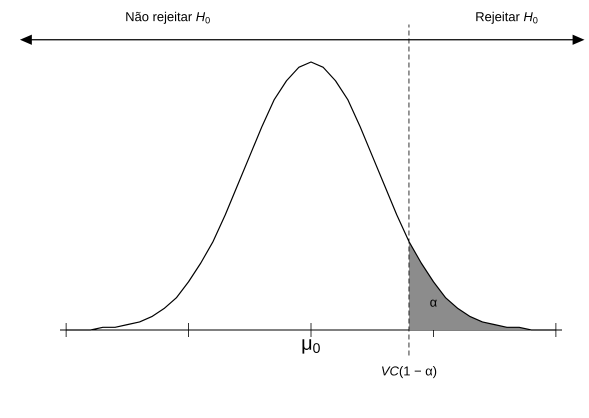 Image resolution: width=589 pixels, height=418 pixels. What do you see at coordinates (409, 372) in the screenshot?
I see `text: VC(1 − α)` at bounding box center [409, 372].